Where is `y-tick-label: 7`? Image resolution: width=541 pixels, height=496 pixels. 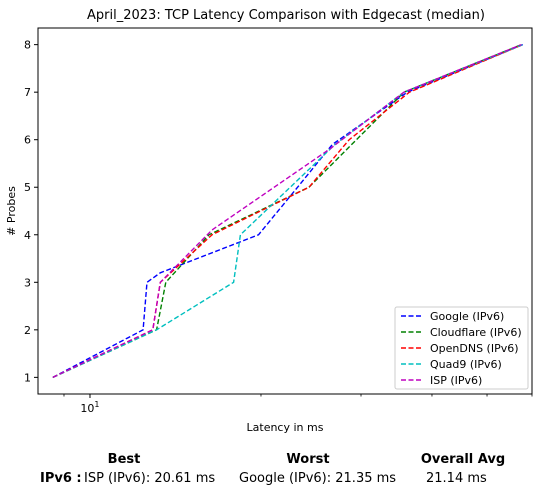 y-tick-label: 7 is located at coordinates (27, 92).